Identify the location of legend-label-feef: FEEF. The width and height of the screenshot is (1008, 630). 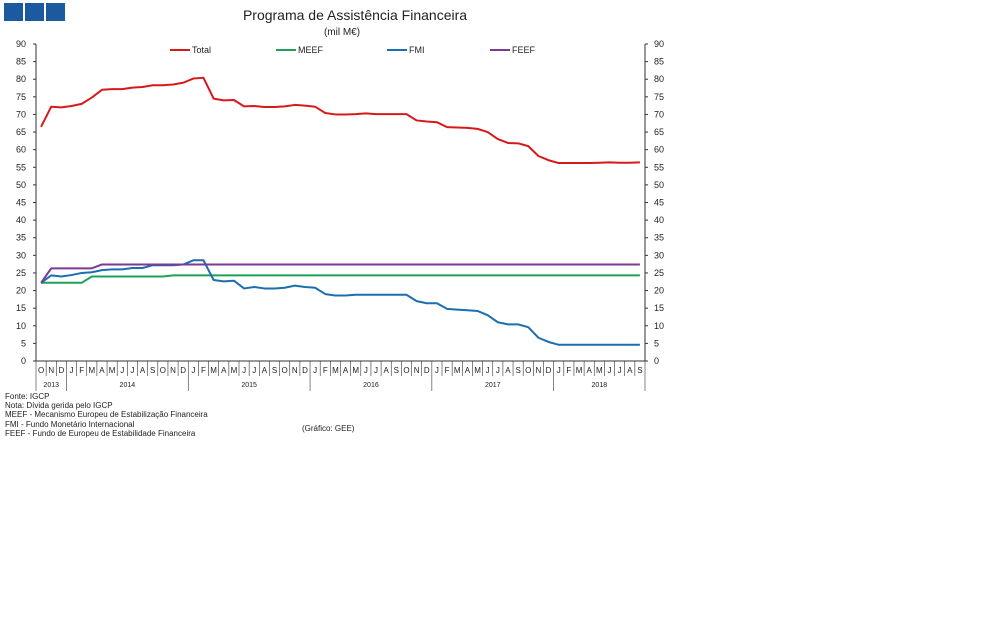
(524, 50).